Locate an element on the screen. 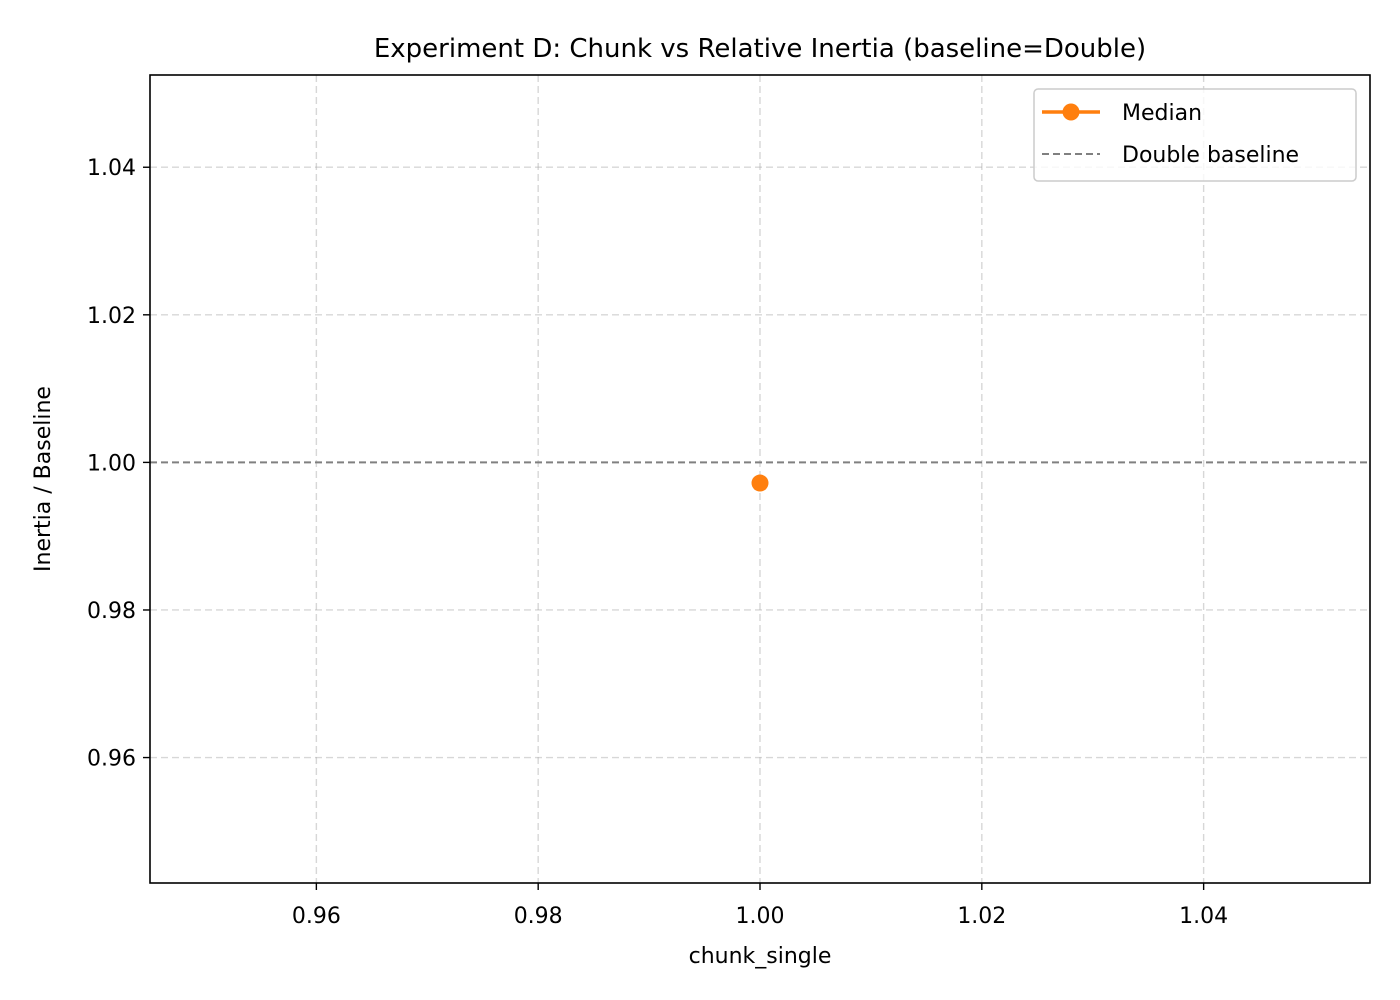 This screenshot has width=1400, height=1000. y-tick-label: 1.04 is located at coordinates (111, 168).